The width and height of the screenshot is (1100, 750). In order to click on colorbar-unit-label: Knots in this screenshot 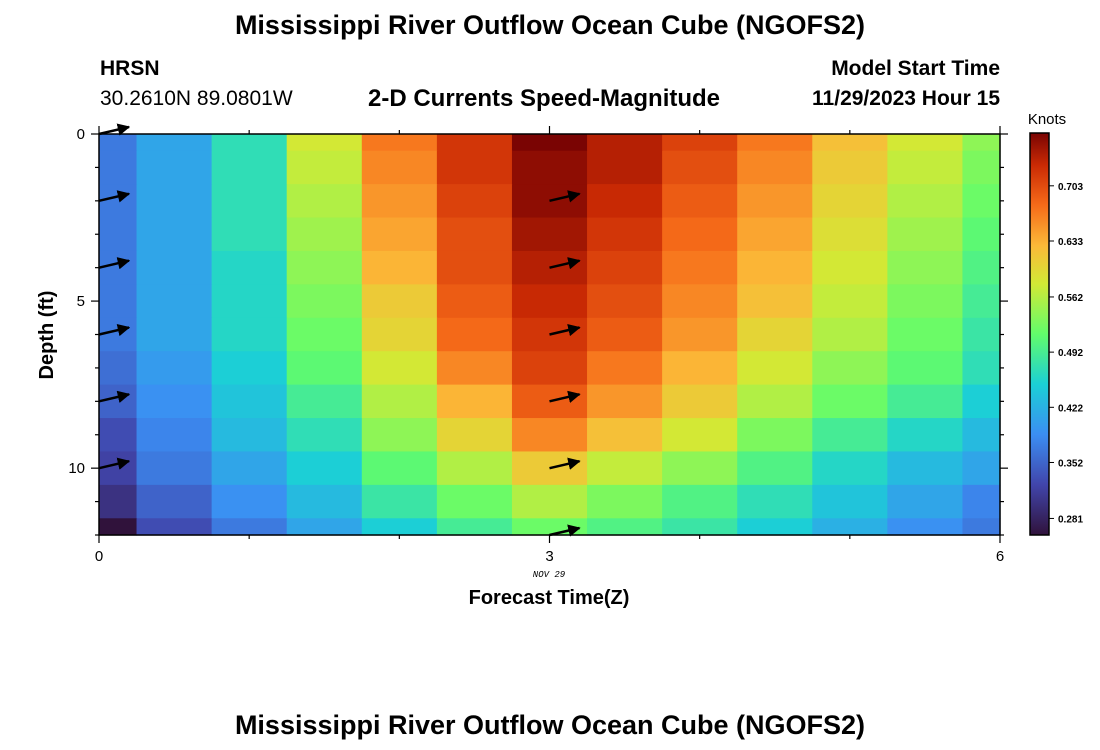, I will do `click(1047, 119)`.